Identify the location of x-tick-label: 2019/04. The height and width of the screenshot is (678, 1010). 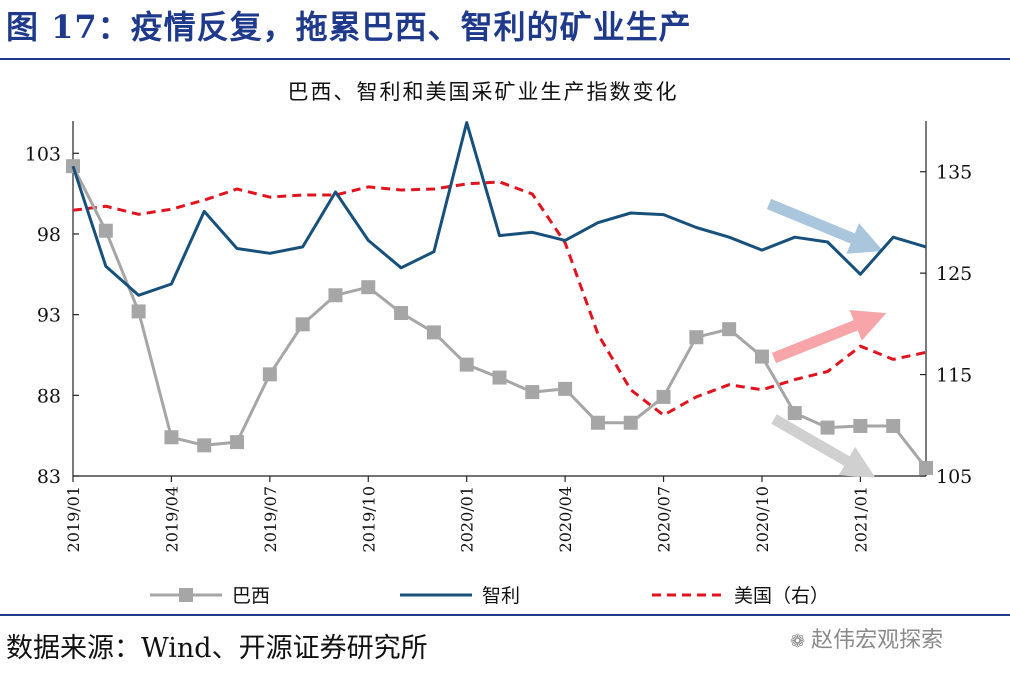
(171, 519).